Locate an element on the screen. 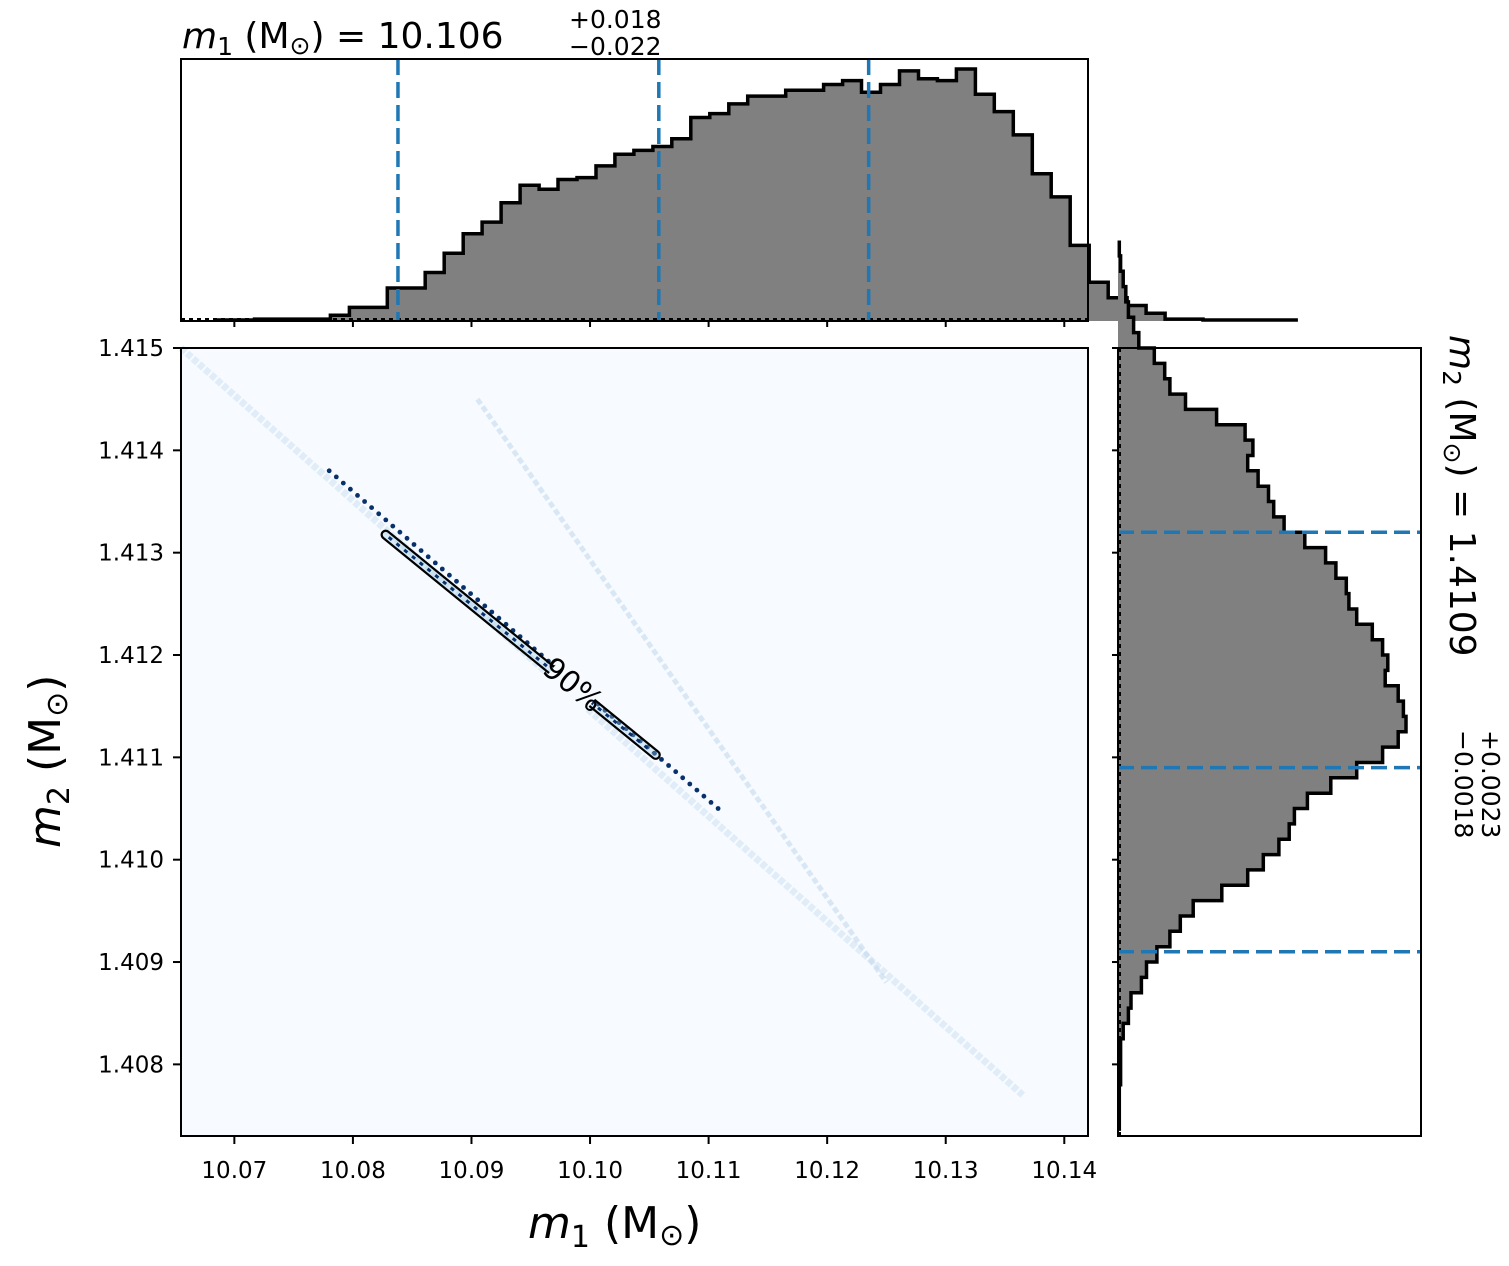  title-unit-close: ) = is located at coordinates (344, 36).